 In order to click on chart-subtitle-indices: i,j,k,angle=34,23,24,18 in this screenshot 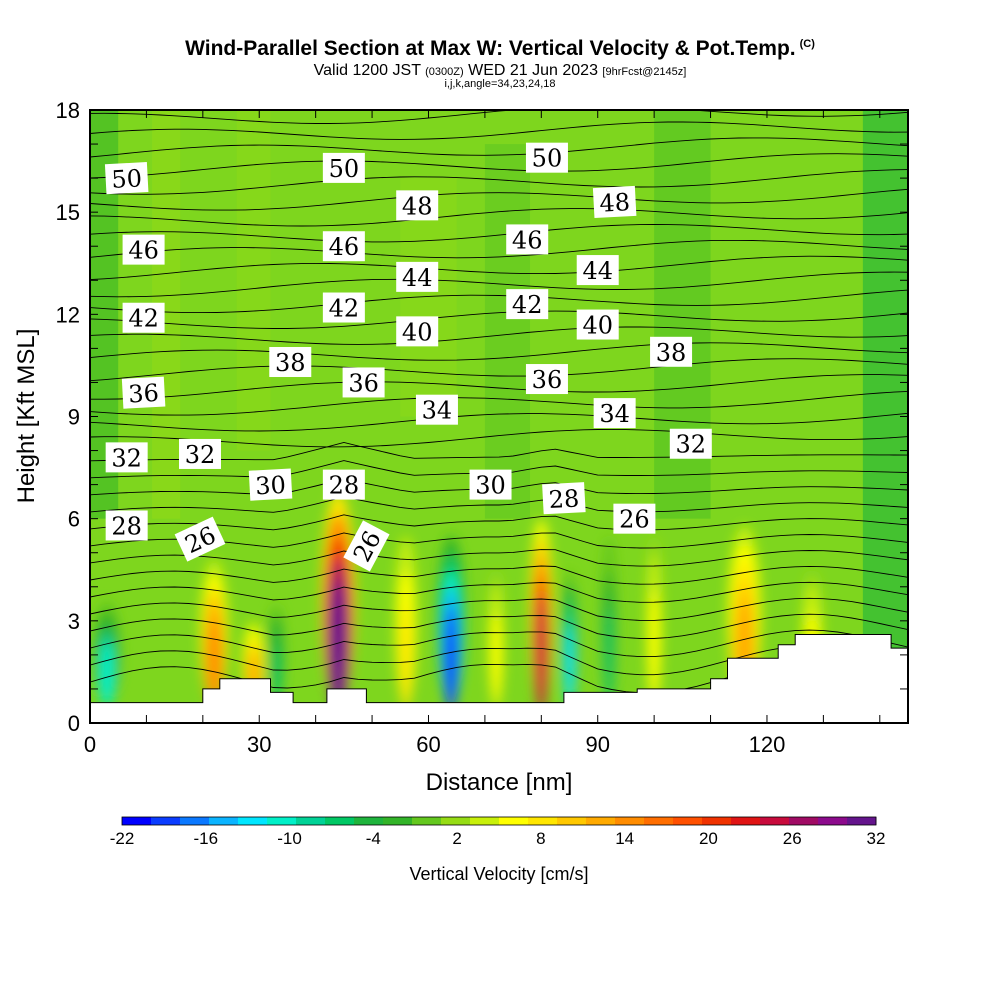, I will do `click(500, 84)`.